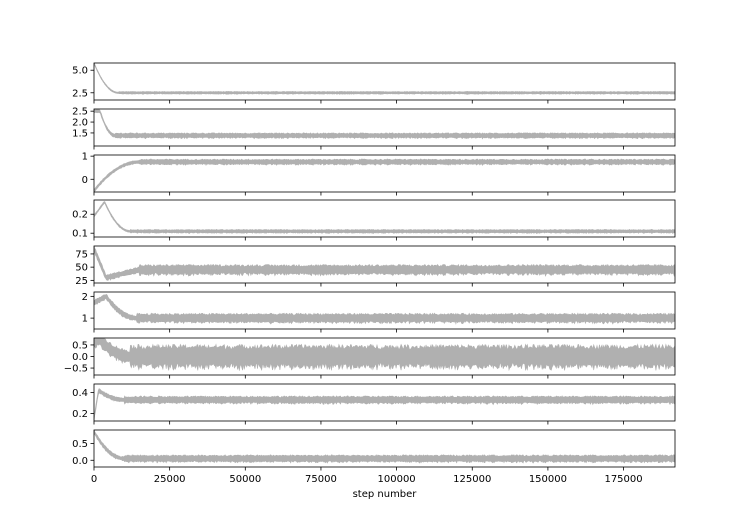 The image size is (750, 529). What do you see at coordinates (85, 319) in the screenshot?
I see `y-tick-label-6-1: 1` at bounding box center [85, 319].